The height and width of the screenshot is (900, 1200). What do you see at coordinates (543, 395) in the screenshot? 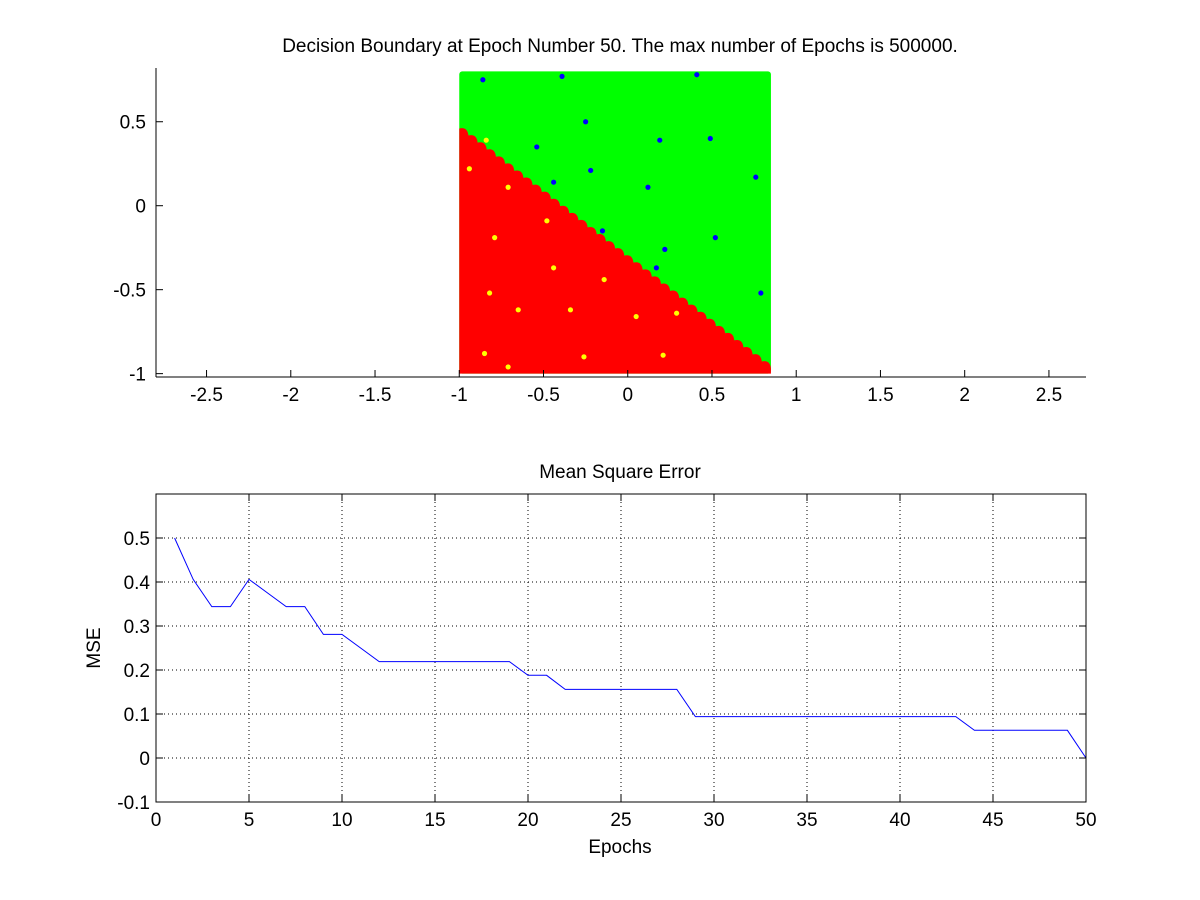
I see `x-tick-label: -0.5` at bounding box center [543, 395].